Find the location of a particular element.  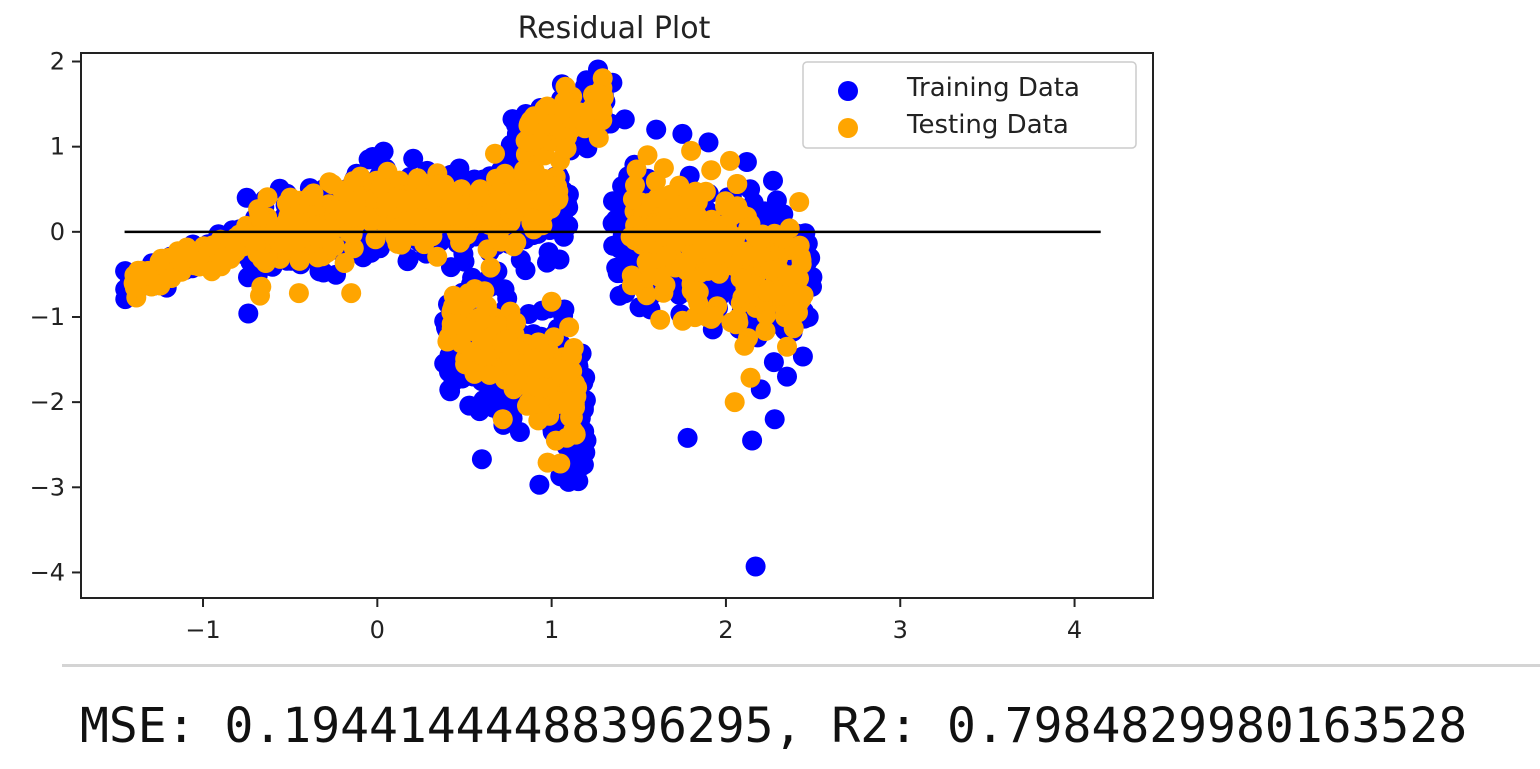

y-axis: 2 1 0 −1 −2 −3 −4 is located at coordinates (55, 317).